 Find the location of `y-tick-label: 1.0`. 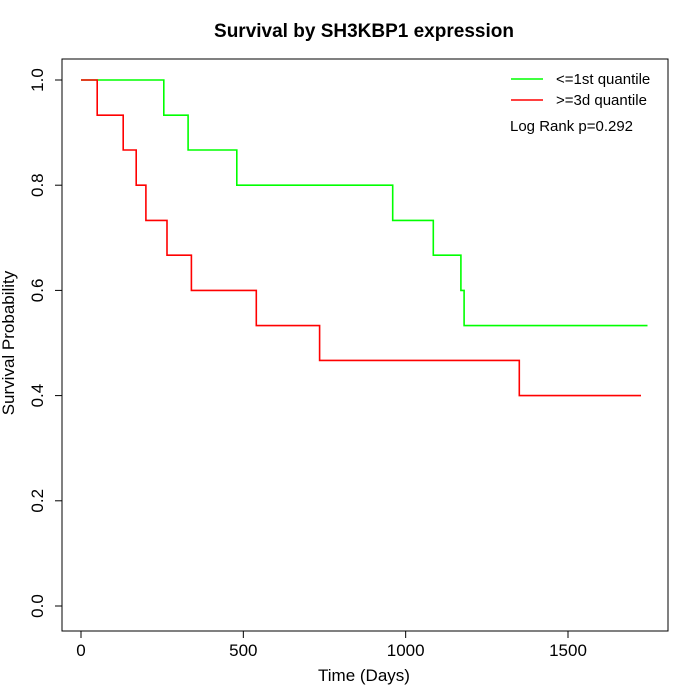

y-tick-label: 1.0 is located at coordinates (37, 80).